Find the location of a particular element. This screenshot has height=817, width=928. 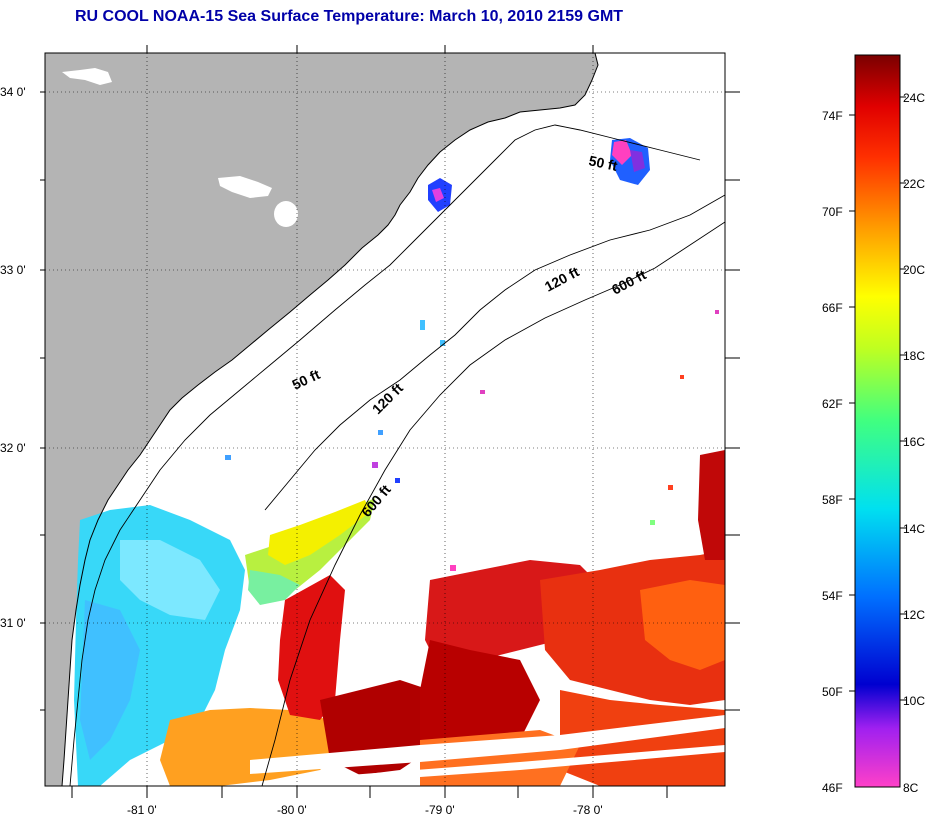

lat-label-32: 32 0' is located at coordinates (13, 448).